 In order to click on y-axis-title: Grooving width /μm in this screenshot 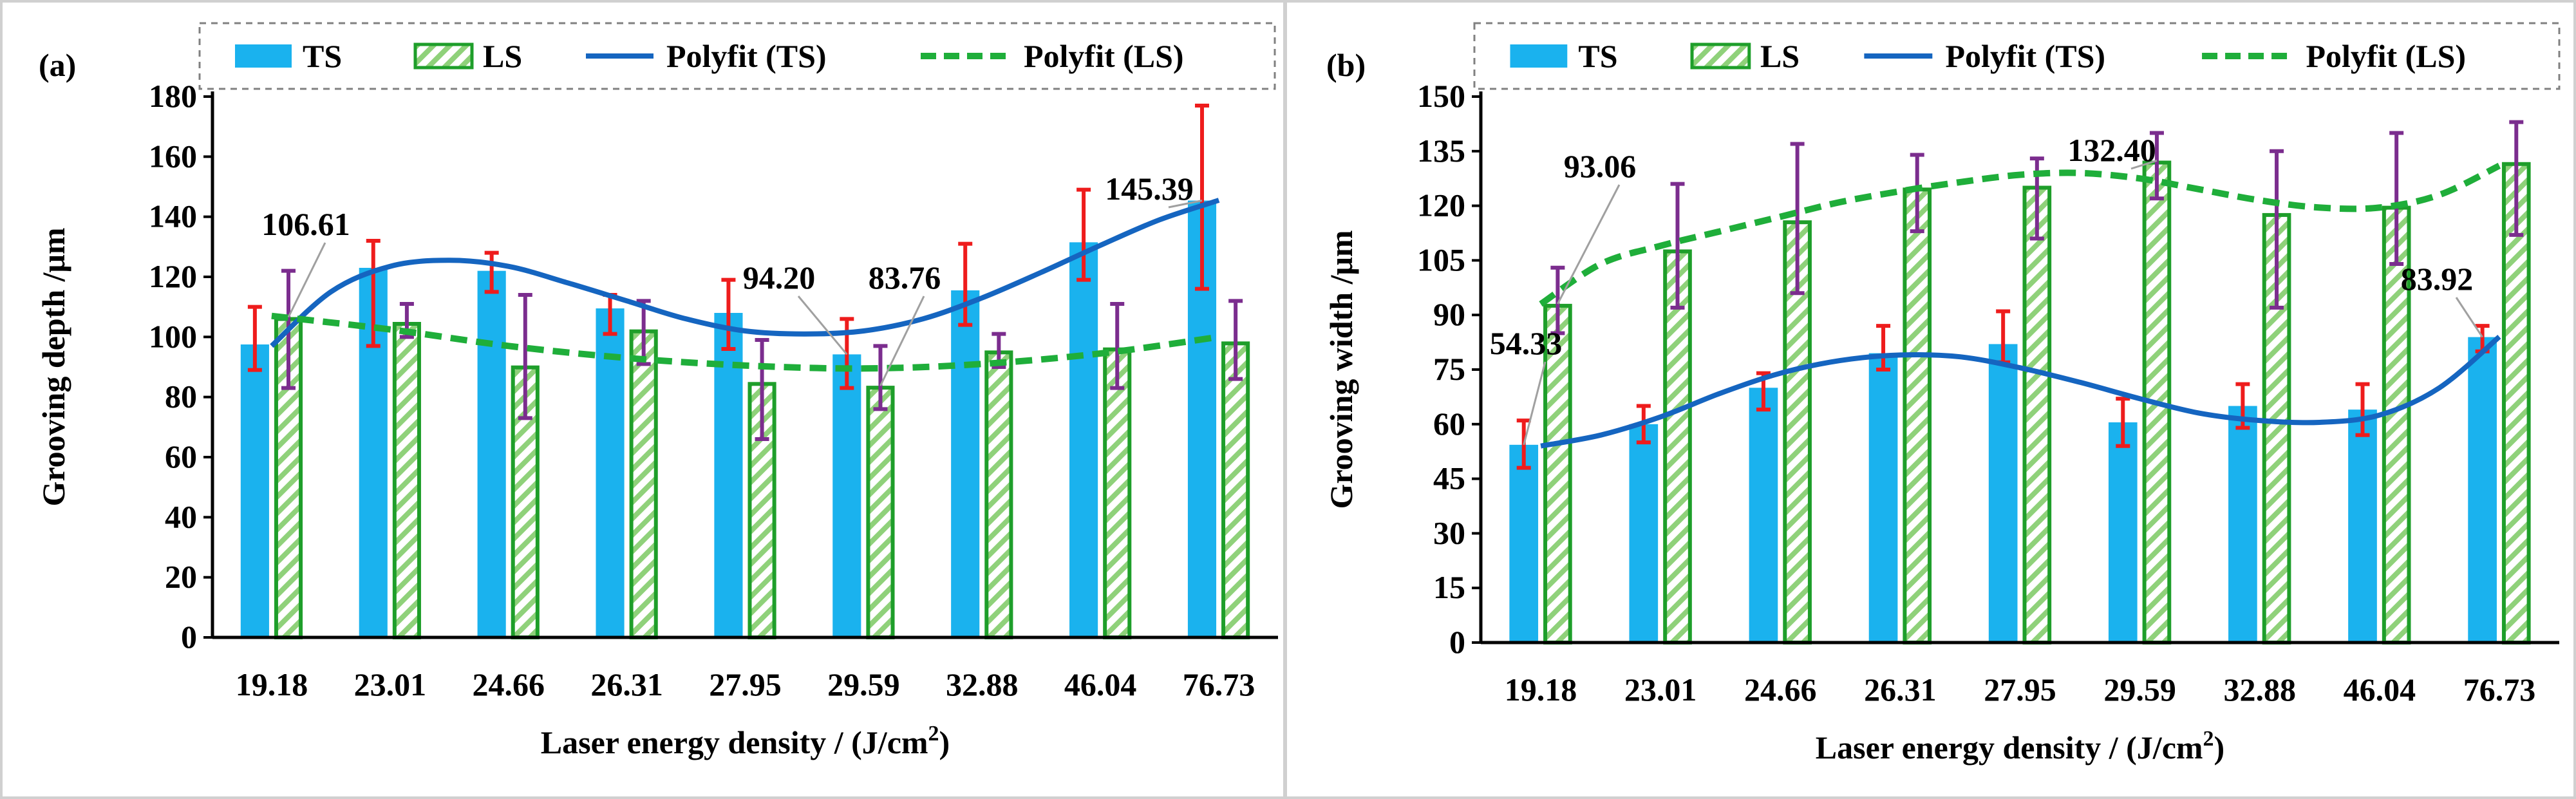, I will do `click(1341, 369)`.